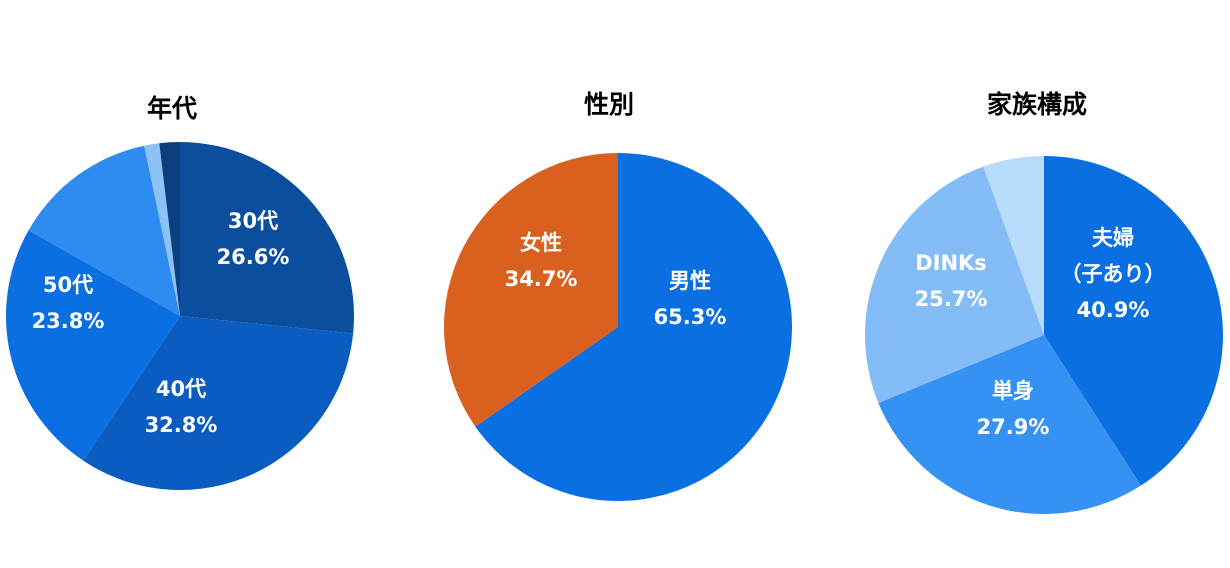  I want to click on chart-title: 家族構成, so click(1037, 104).